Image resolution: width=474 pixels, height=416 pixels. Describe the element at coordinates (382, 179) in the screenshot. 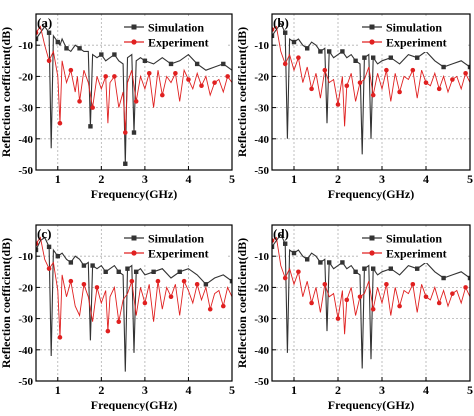

I see `x-tick-label: 3` at that location.